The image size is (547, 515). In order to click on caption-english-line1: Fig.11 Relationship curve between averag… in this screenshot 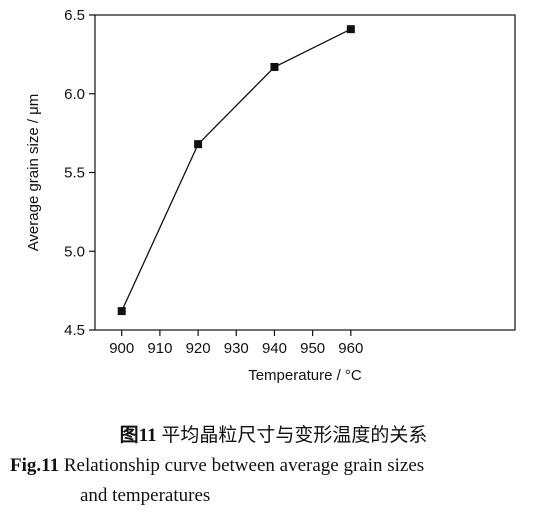, I will do `click(217, 466)`.